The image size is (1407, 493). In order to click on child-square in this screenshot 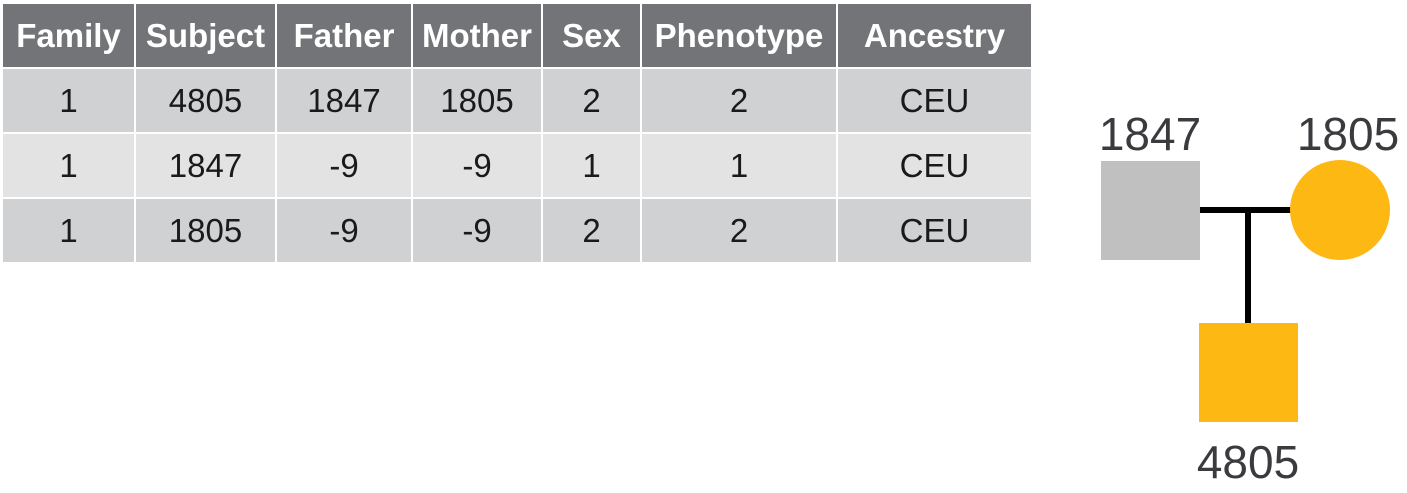, I will do `click(1248, 372)`.